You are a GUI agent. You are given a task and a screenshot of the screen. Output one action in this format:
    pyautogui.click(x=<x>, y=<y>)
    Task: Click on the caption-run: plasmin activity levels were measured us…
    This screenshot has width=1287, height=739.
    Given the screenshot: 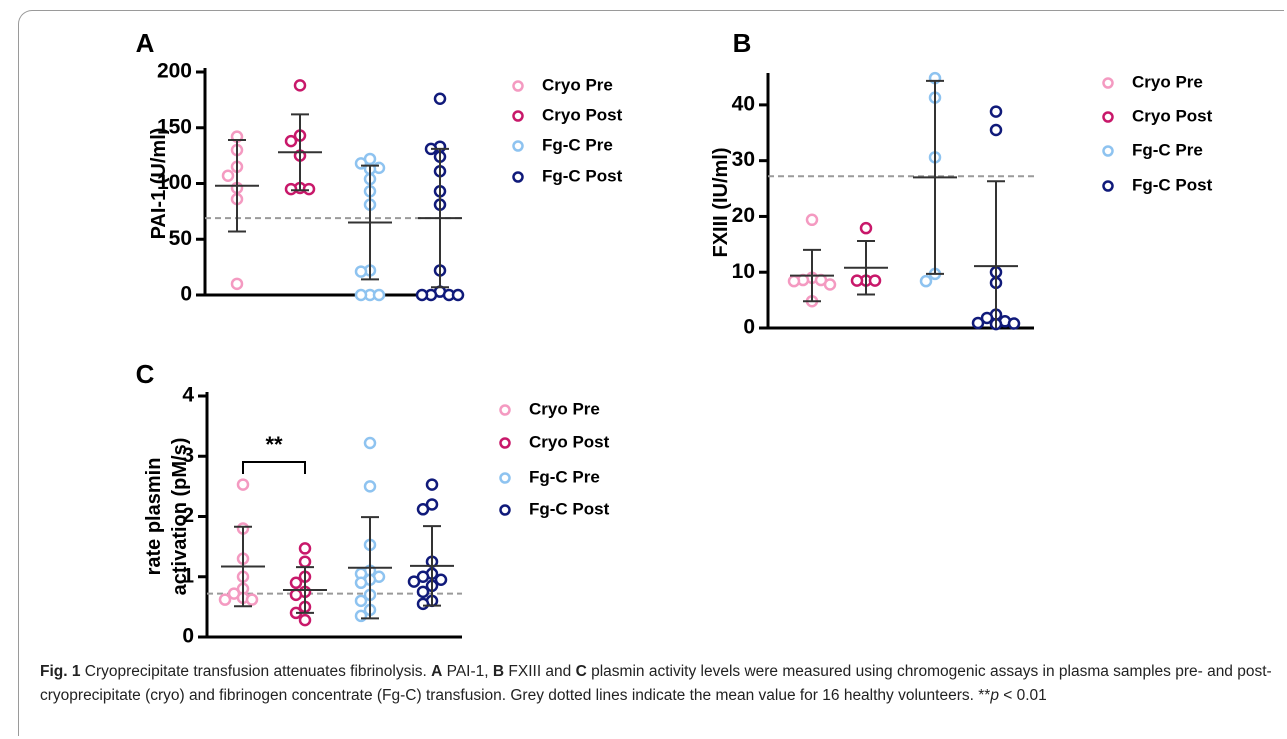 What is the action you would take?
    pyautogui.click(x=656, y=683)
    